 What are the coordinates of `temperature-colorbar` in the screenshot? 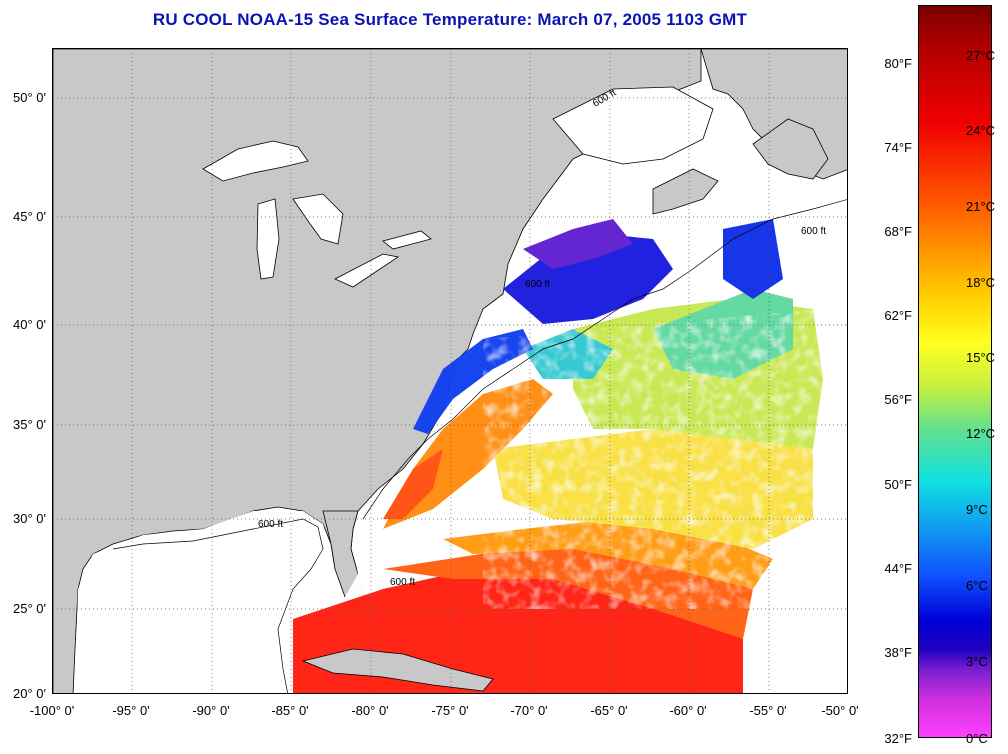 It's located at (955, 371).